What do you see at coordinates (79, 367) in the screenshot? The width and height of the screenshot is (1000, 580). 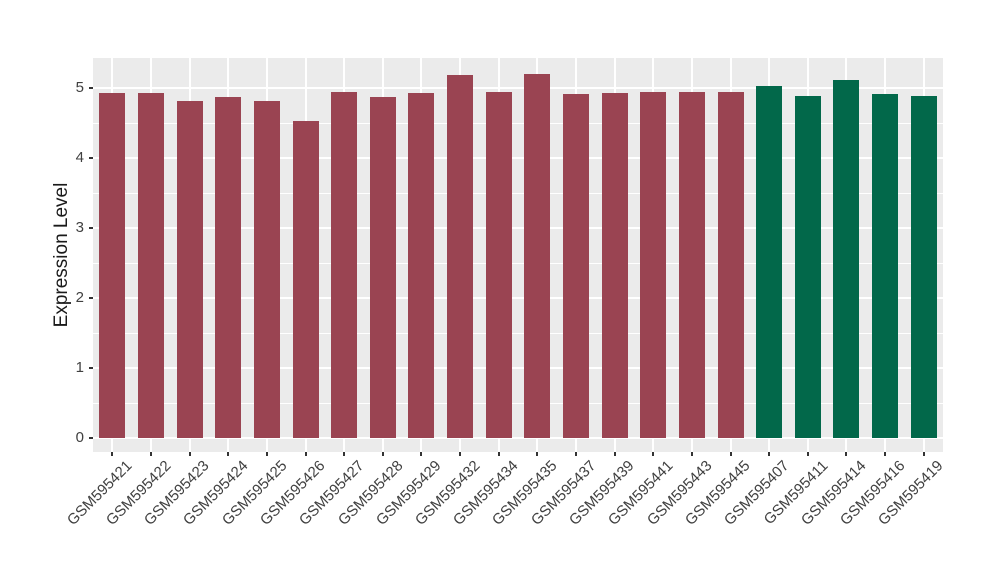 I see `y-tick-label-1: 1` at bounding box center [79, 367].